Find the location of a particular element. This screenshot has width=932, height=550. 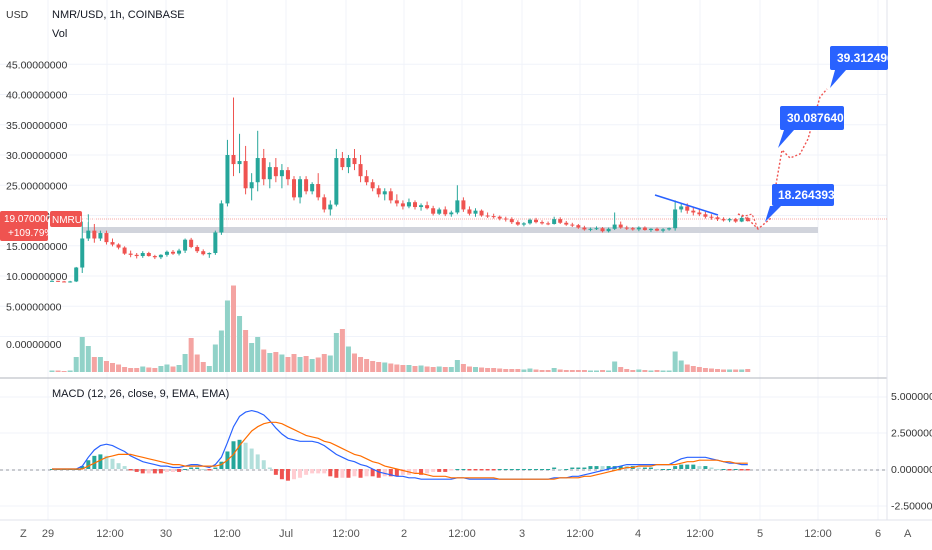

trend-line-upper is located at coordinates (686, 205).